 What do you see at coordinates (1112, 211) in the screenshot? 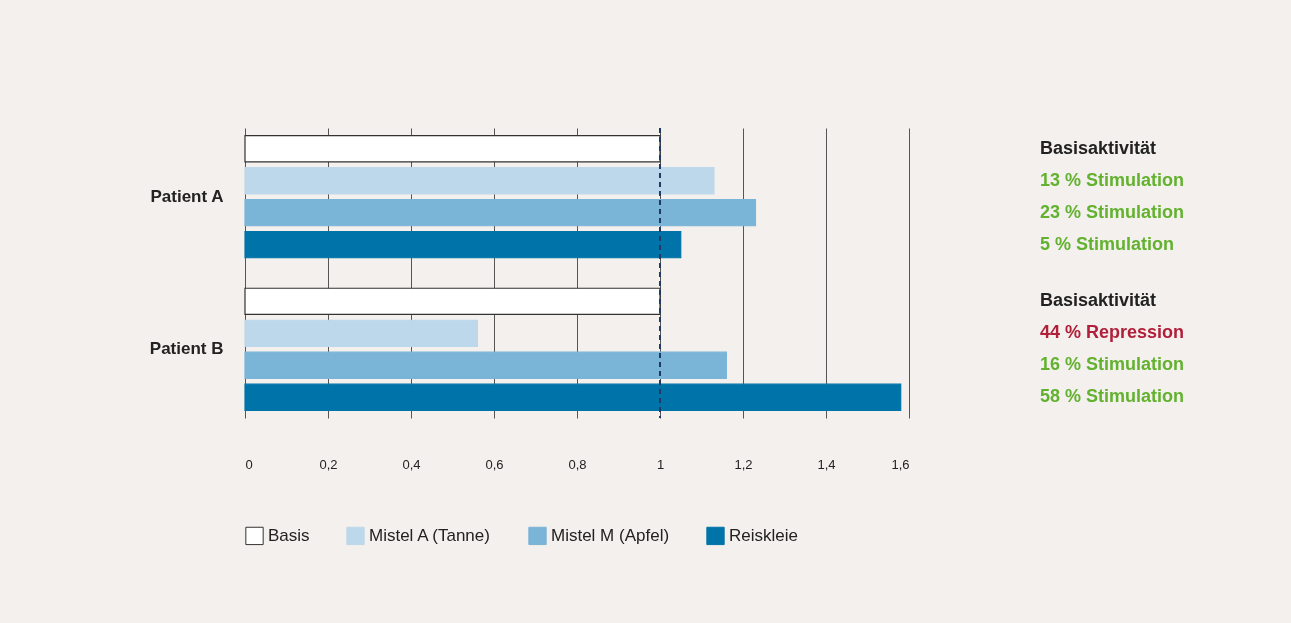
I see `text: 23 % Stimulation` at bounding box center [1112, 211].